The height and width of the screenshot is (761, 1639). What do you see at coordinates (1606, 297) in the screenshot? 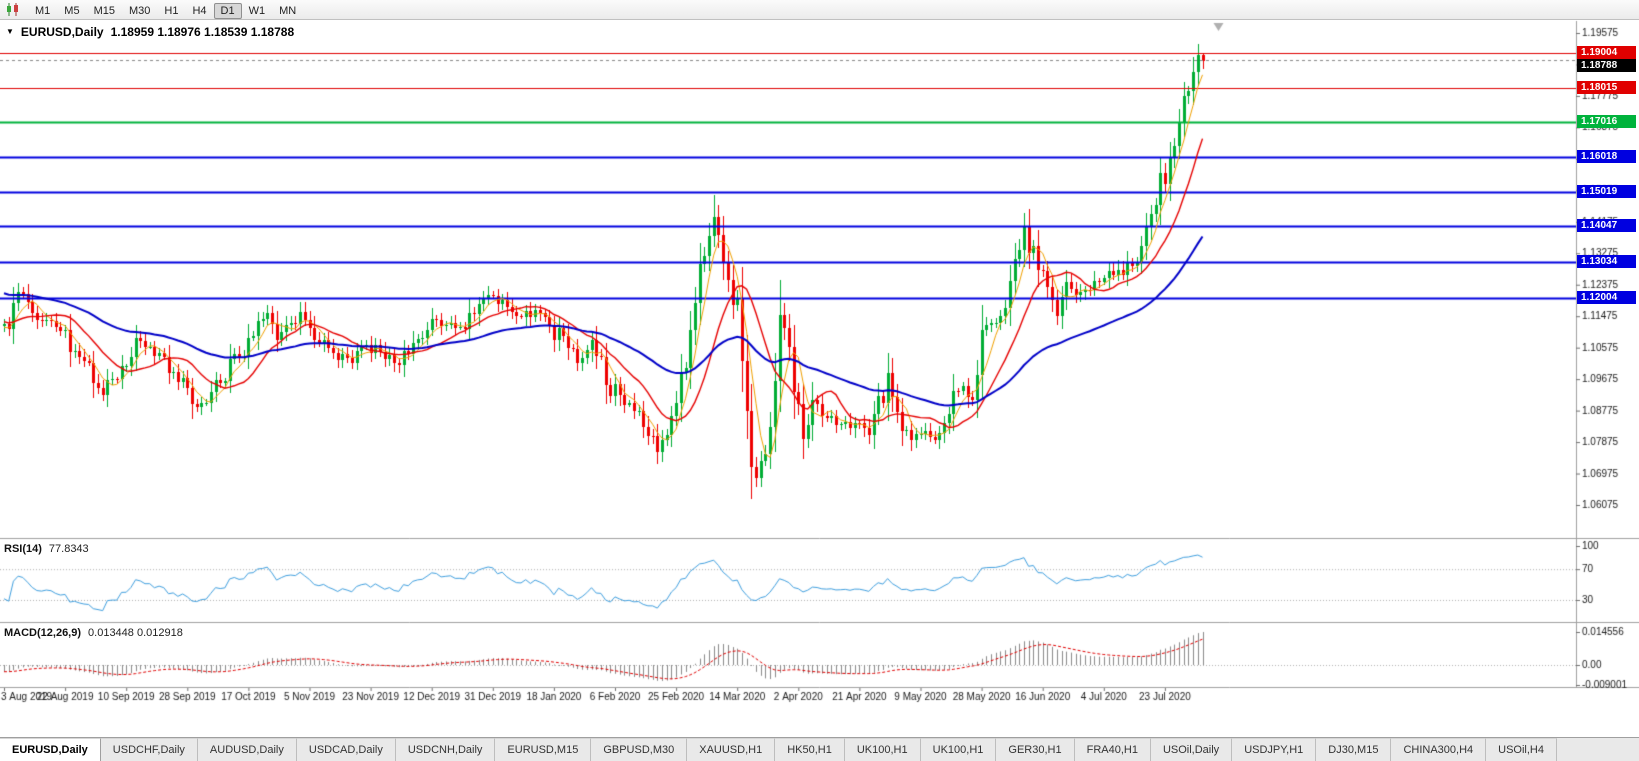
I see `price-level-badge: 1.12004` at bounding box center [1606, 297].